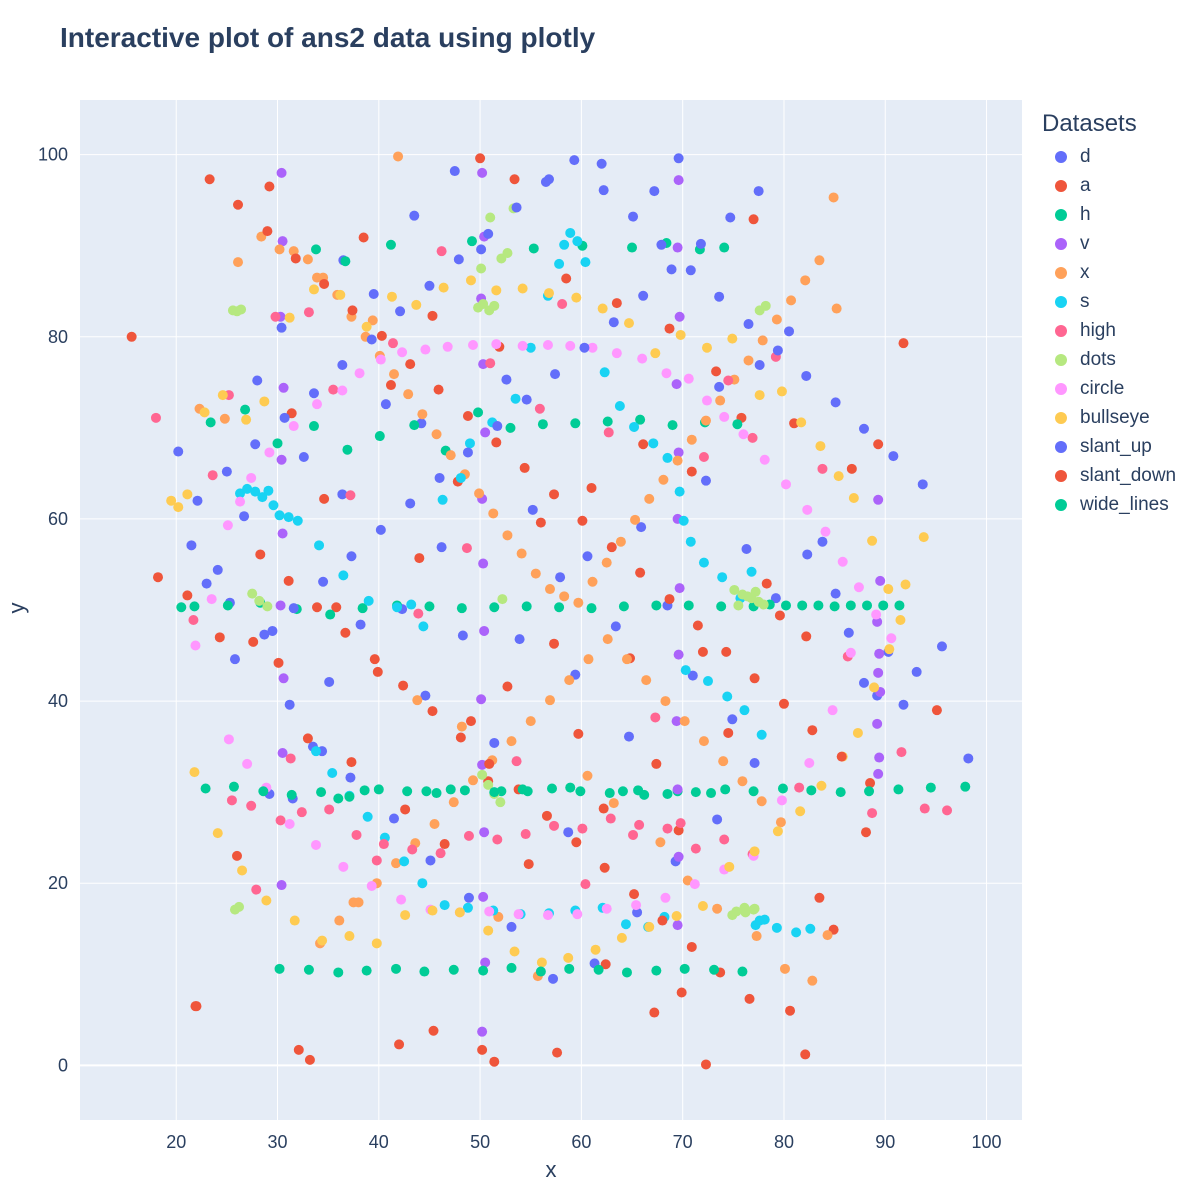 The width and height of the screenshot is (1200, 1200). Describe the element at coordinates (1109, 330) in the screenshot. I see `legend-item-high: high` at that location.